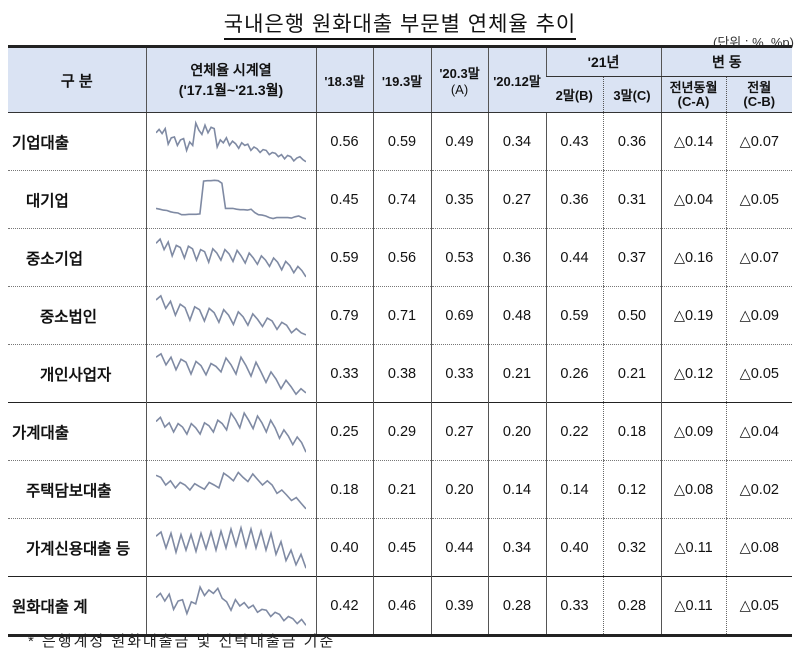 This screenshot has height=660, width=800. I want to click on value-cell: 0.74, so click(401, 199).